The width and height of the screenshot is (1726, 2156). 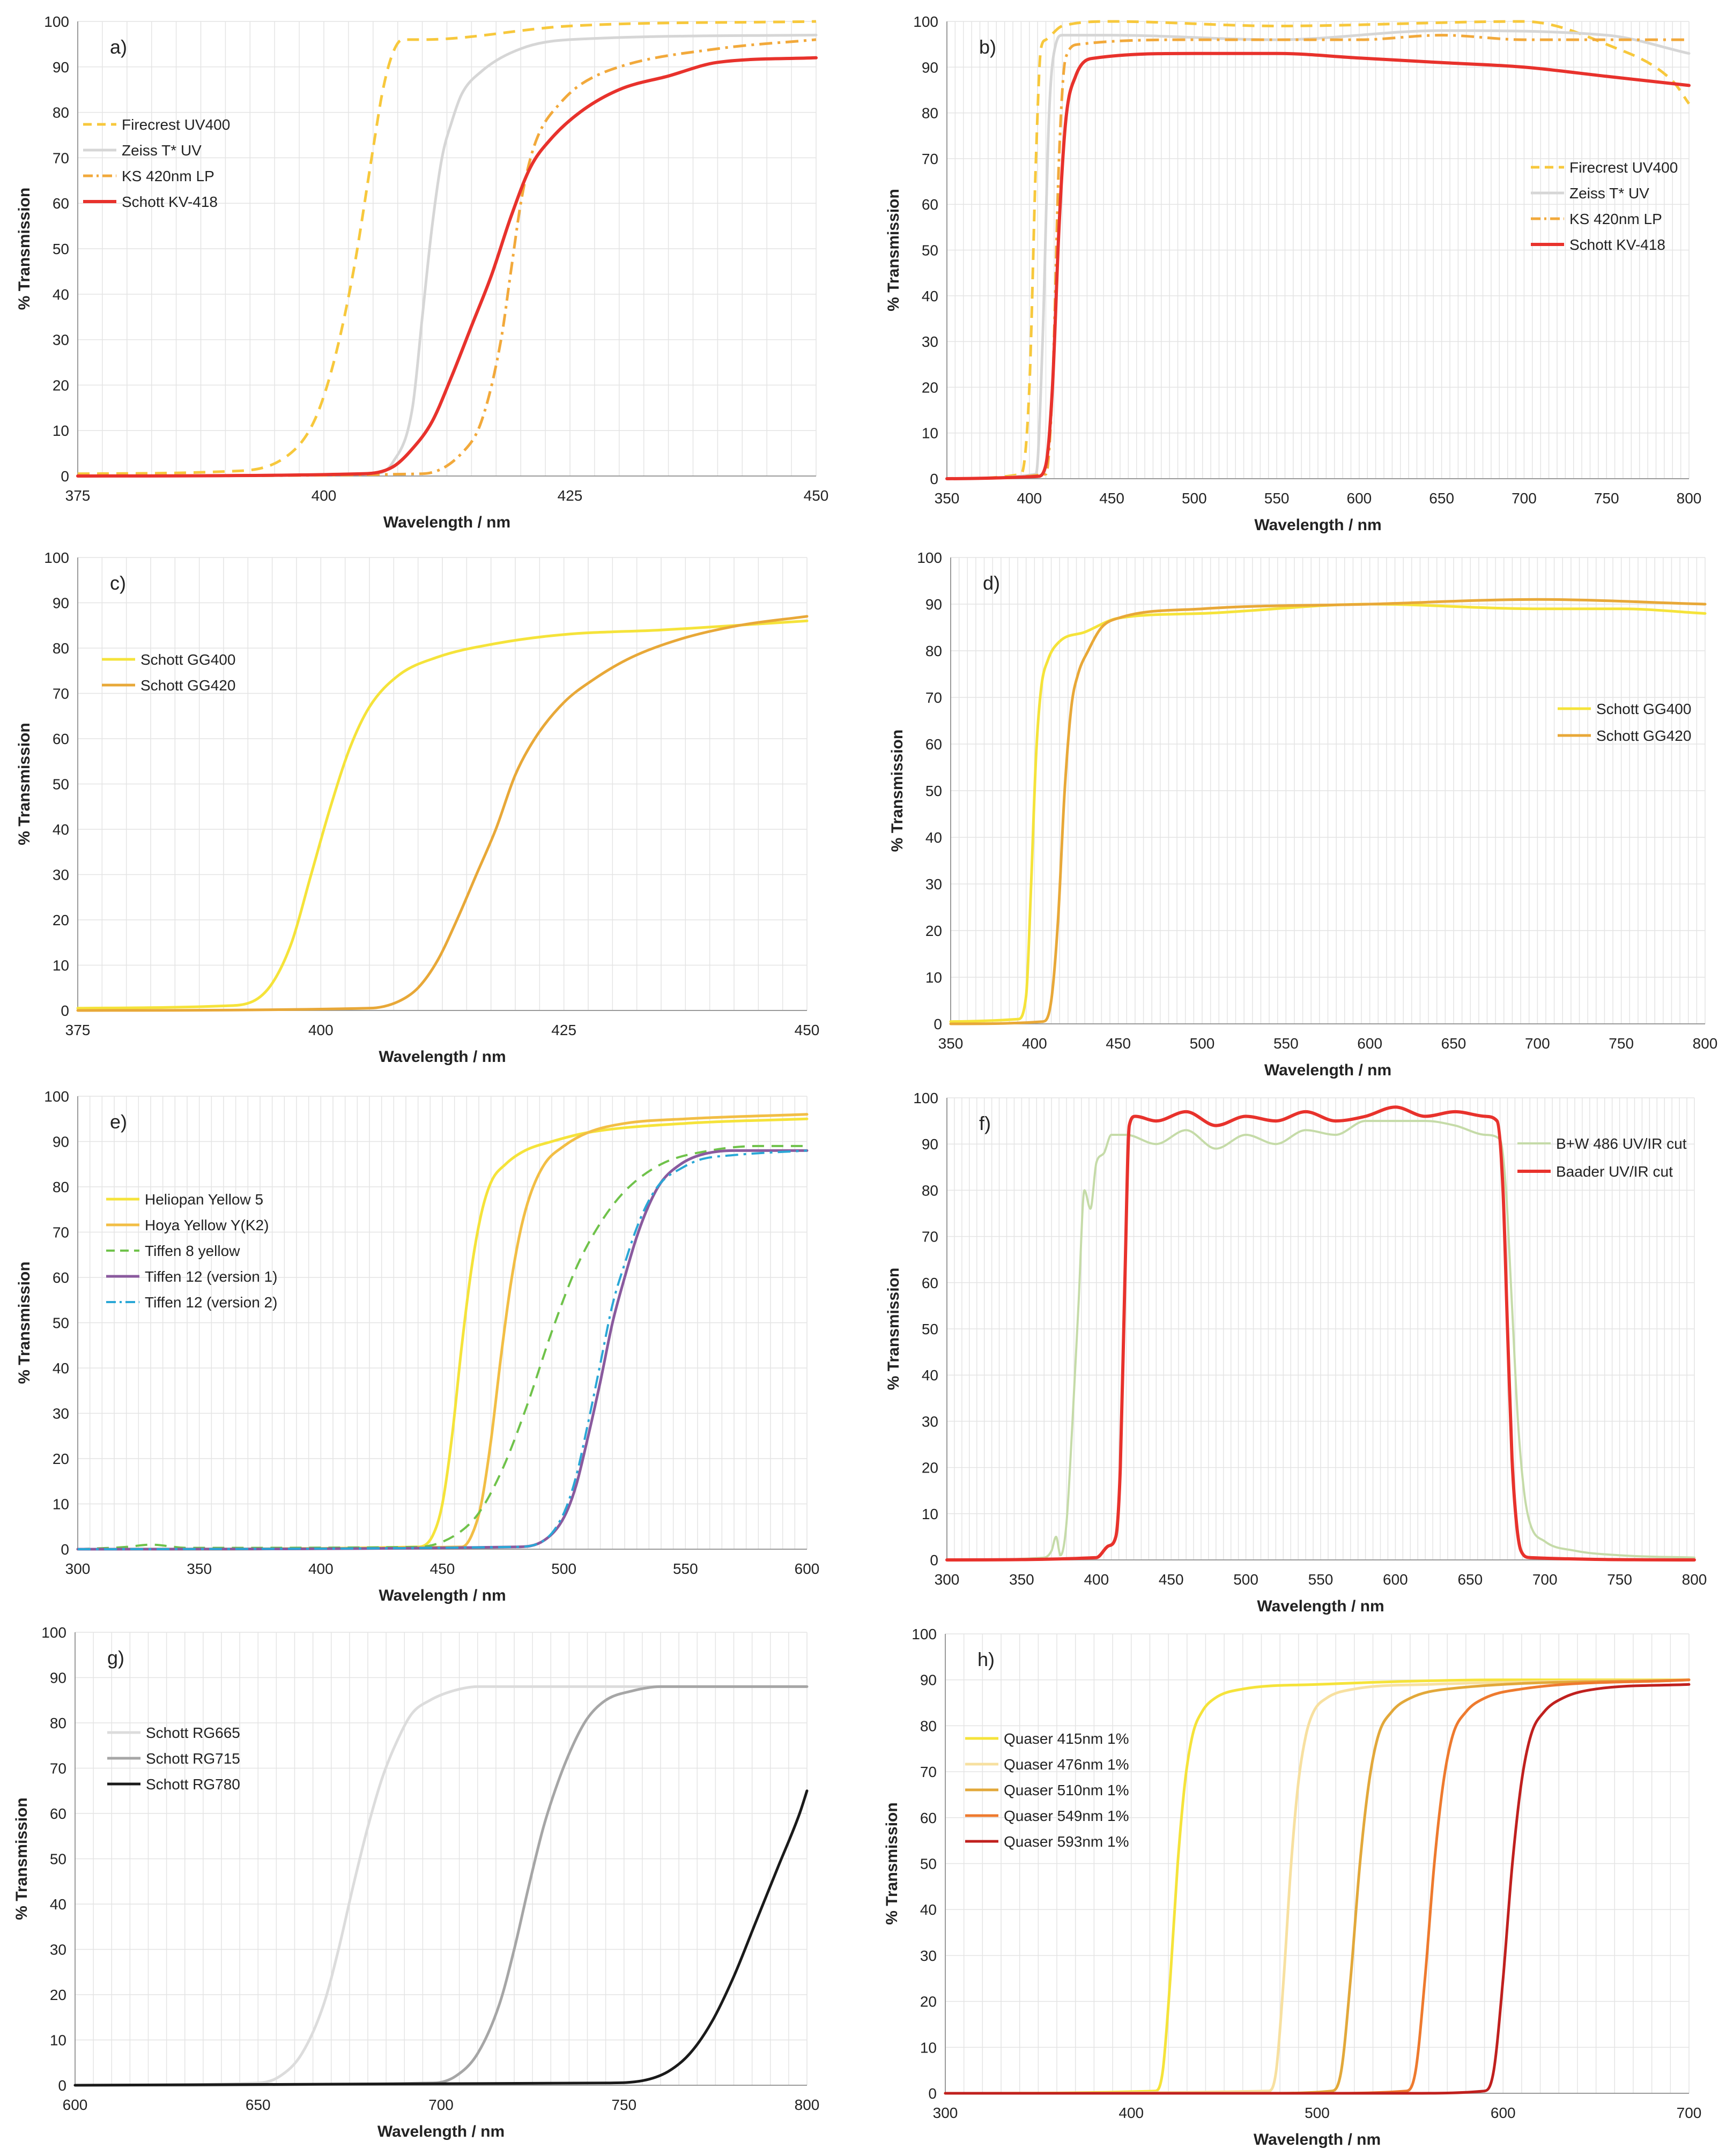 What do you see at coordinates (1066, 1790) in the screenshot?
I see `legend-label: Quaser 510nm 1%` at bounding box center [1066, 1790].